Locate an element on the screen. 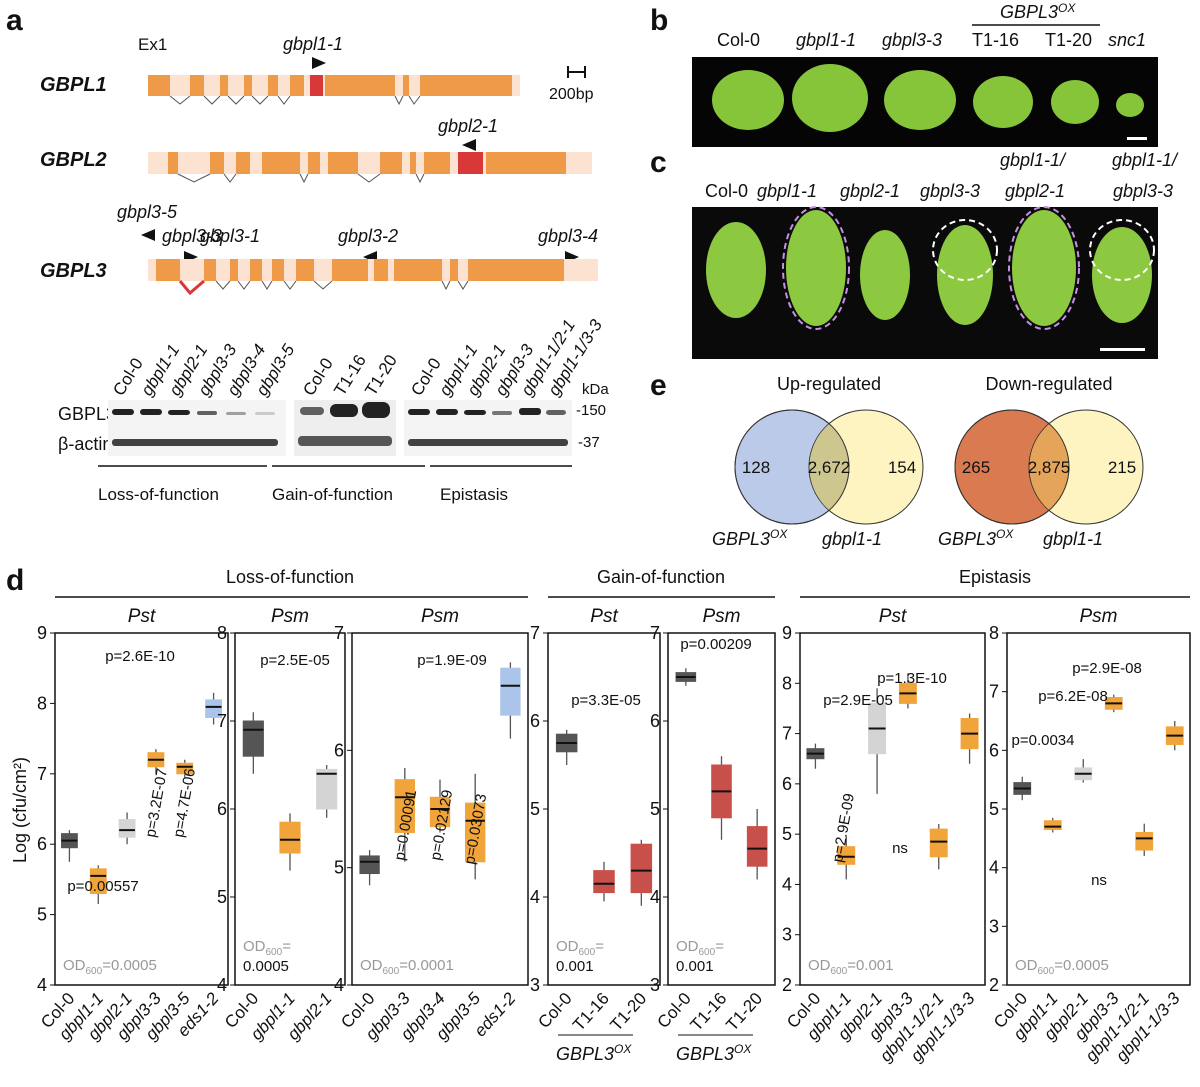  gene-name: GBPL3 is located at coordinates (73, 271).